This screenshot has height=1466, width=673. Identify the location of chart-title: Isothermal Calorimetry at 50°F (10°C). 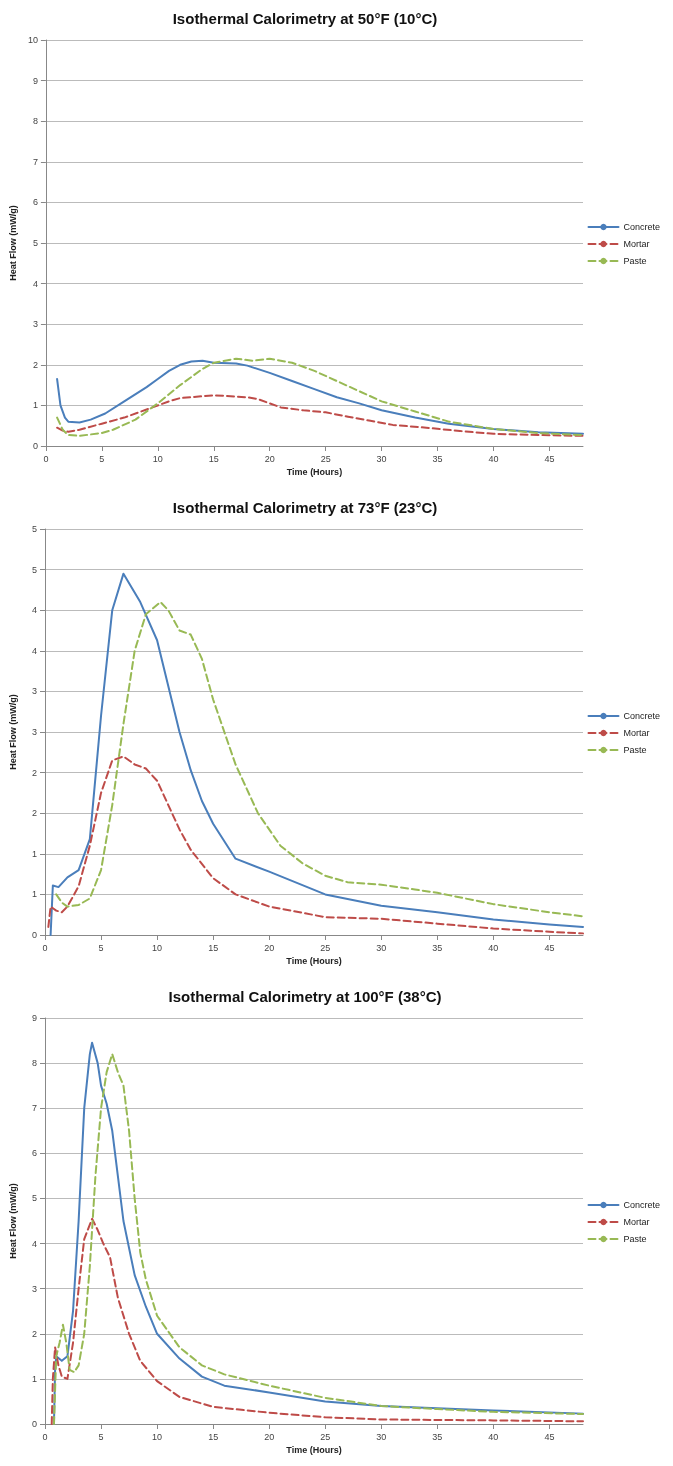
(305, 18).